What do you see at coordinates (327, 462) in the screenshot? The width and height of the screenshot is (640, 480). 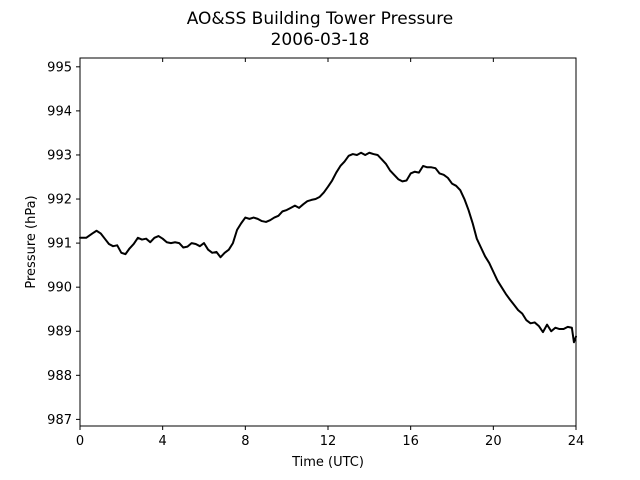 I see `x-axis-label: Time (UTC)` at bounding box center [327, 462].